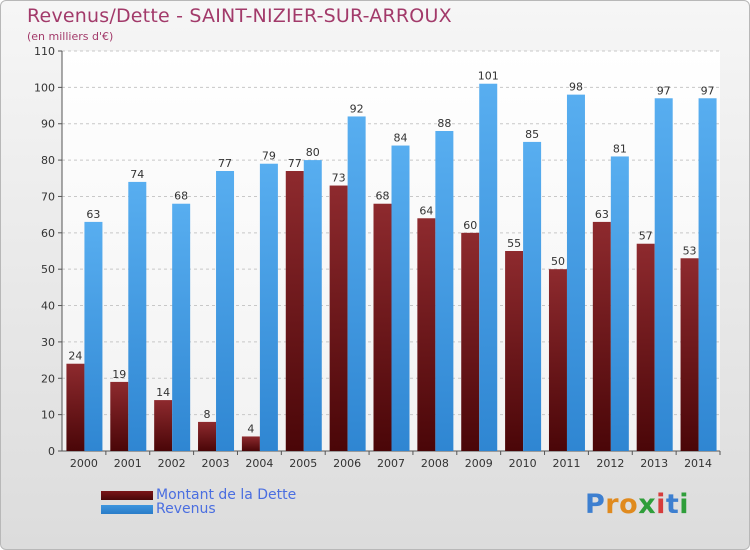 Image resolution: width=750 pixels, height=550 pixels. I want to click on bar-debt-2012, so click(601, 336).